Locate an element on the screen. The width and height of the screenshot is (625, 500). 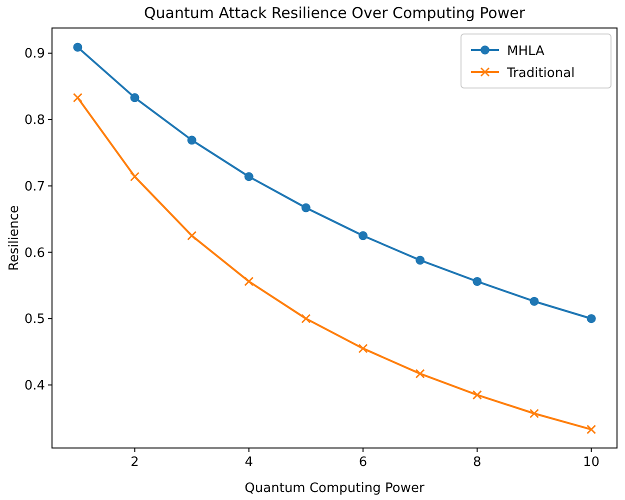
x-axis-title: Quantum Computing Power is located at coordinates (334, 488).